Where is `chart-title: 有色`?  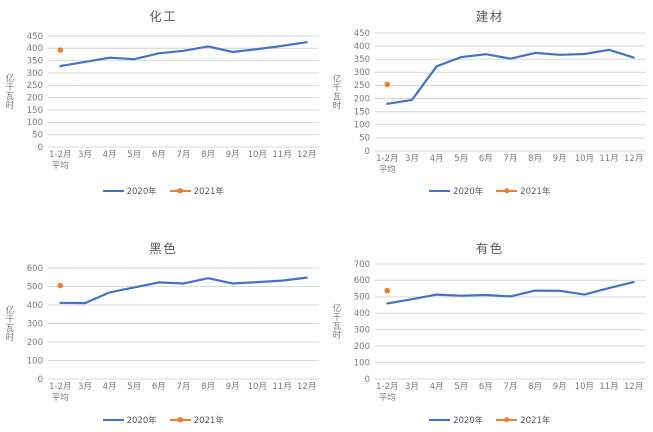
chart-title: 有色 is located at coordinates (489, 248).